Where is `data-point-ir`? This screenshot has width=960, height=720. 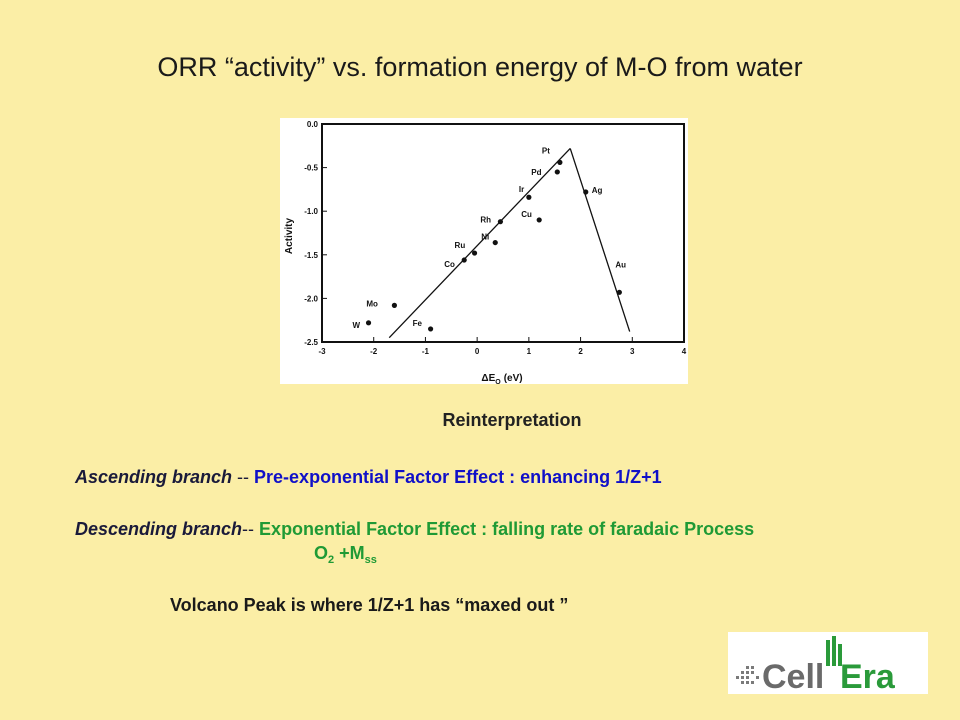 data-point-ir is located at coordinates (529, 197).